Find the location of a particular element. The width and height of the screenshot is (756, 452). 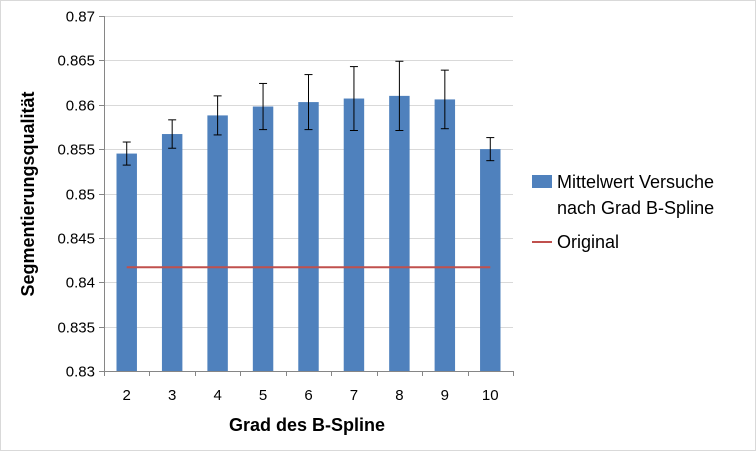

x-tick-label-10: 10 is located at coordinates (490, 395).